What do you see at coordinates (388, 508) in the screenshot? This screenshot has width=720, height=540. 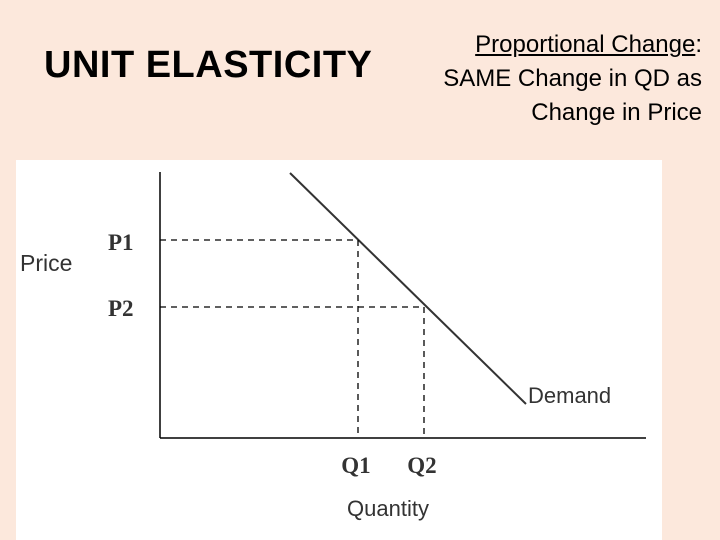 I see `x-axis-label: Quantity` at bounding box center [388, 508].